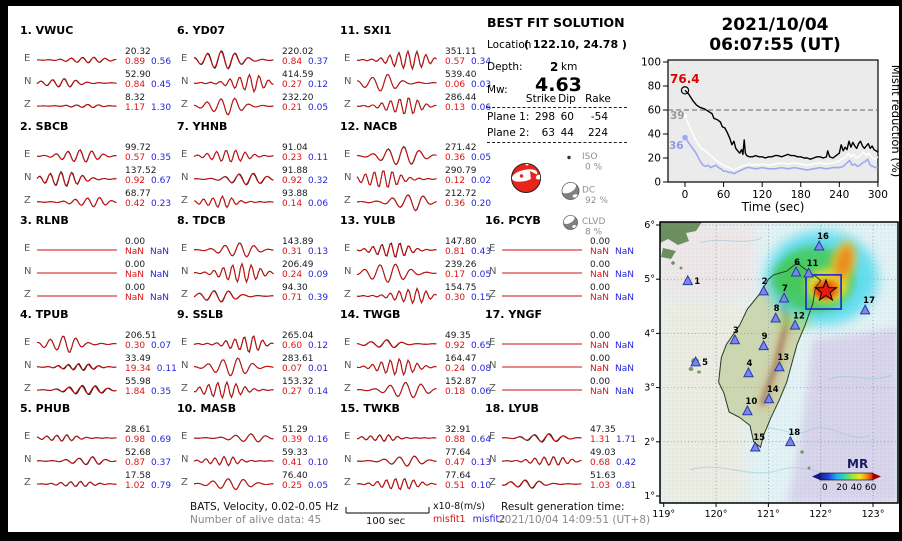 This screenshot has height=541, width=902. What do you see at coordinates (455, 62) in the screenshot?
I see `misfit1-value: 0.57` at bounding box center [455, 62].